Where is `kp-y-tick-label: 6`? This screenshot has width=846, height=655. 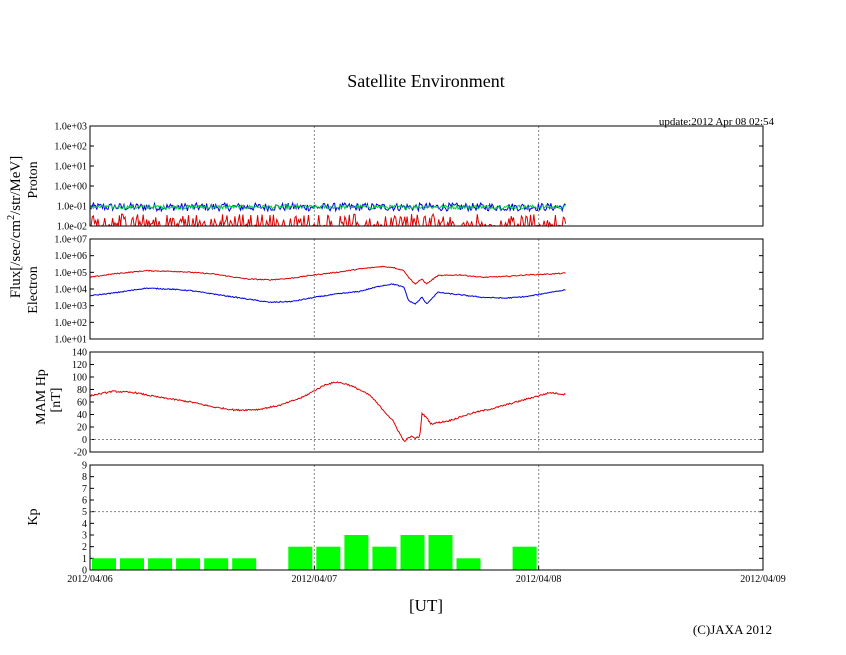
kp-y-tick-label: 6 is located at coordinates (84, 501).